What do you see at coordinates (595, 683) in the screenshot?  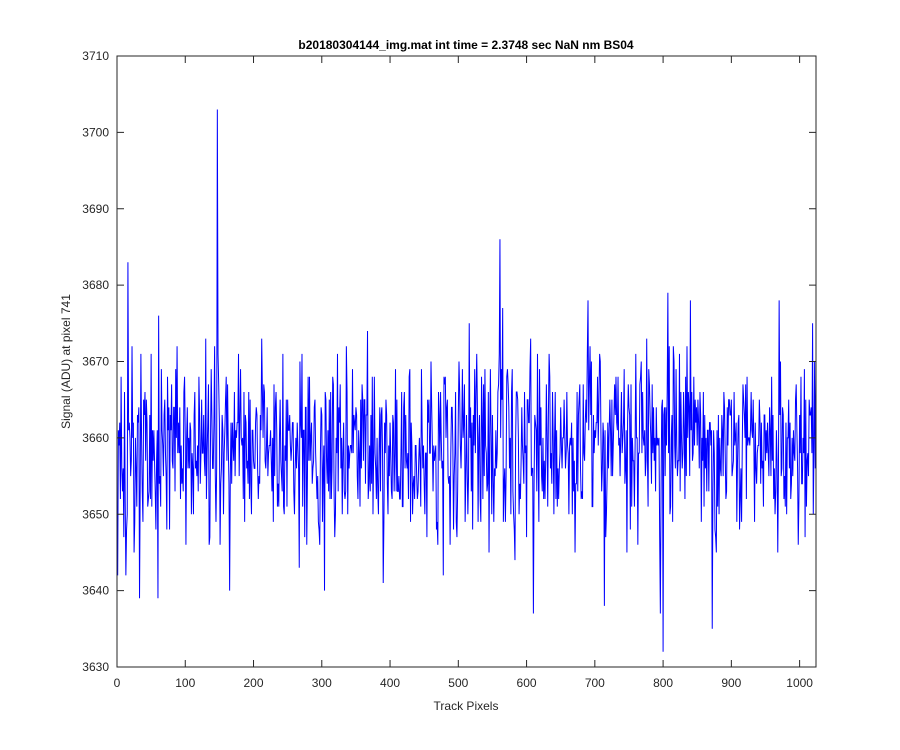 I see `x-tick-label: 700` at bounding box center [595, 683].